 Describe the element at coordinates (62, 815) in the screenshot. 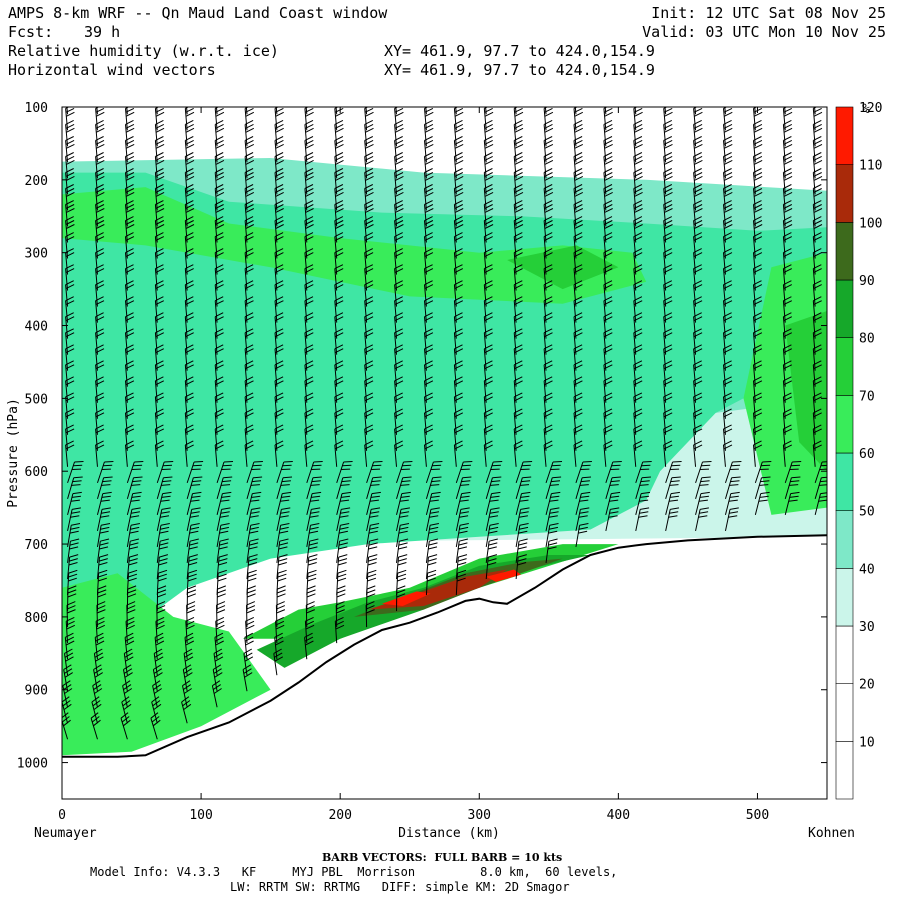

I see `x-tick-label: 0` at that location.